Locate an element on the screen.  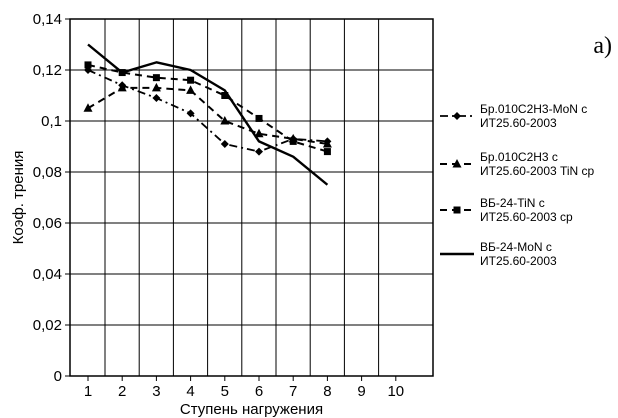
legend-label: ИТ25.60-2003 ср is located at coordinates (526, 217).